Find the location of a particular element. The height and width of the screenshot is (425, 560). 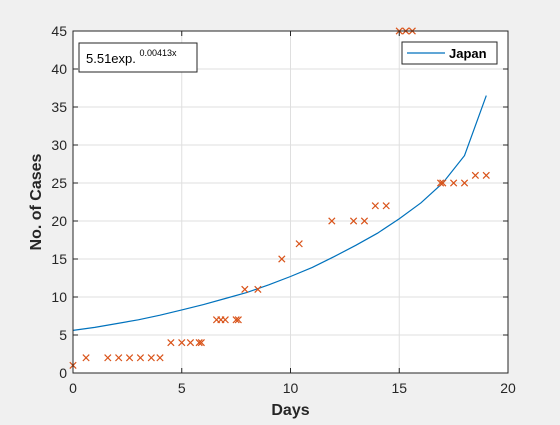

x-tick-label: 15 is located at coordinates (399, 388).